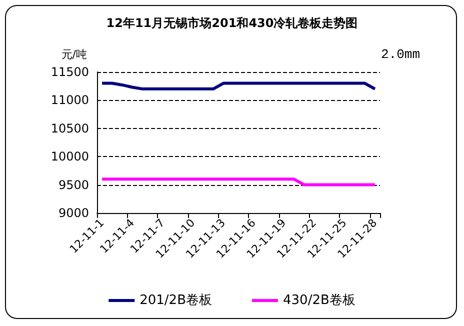  I want to click on legend-label: 430/2B卷板, so click(319, 300).